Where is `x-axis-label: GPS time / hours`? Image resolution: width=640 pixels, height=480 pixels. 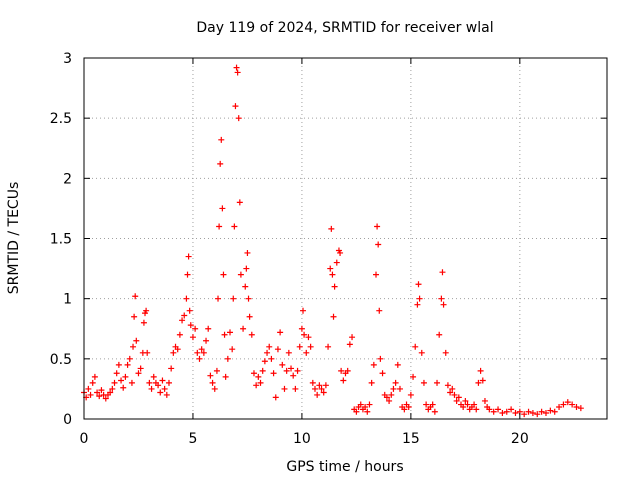 x-axis-label: GPS time / hours is located at coordinates (344, 467).